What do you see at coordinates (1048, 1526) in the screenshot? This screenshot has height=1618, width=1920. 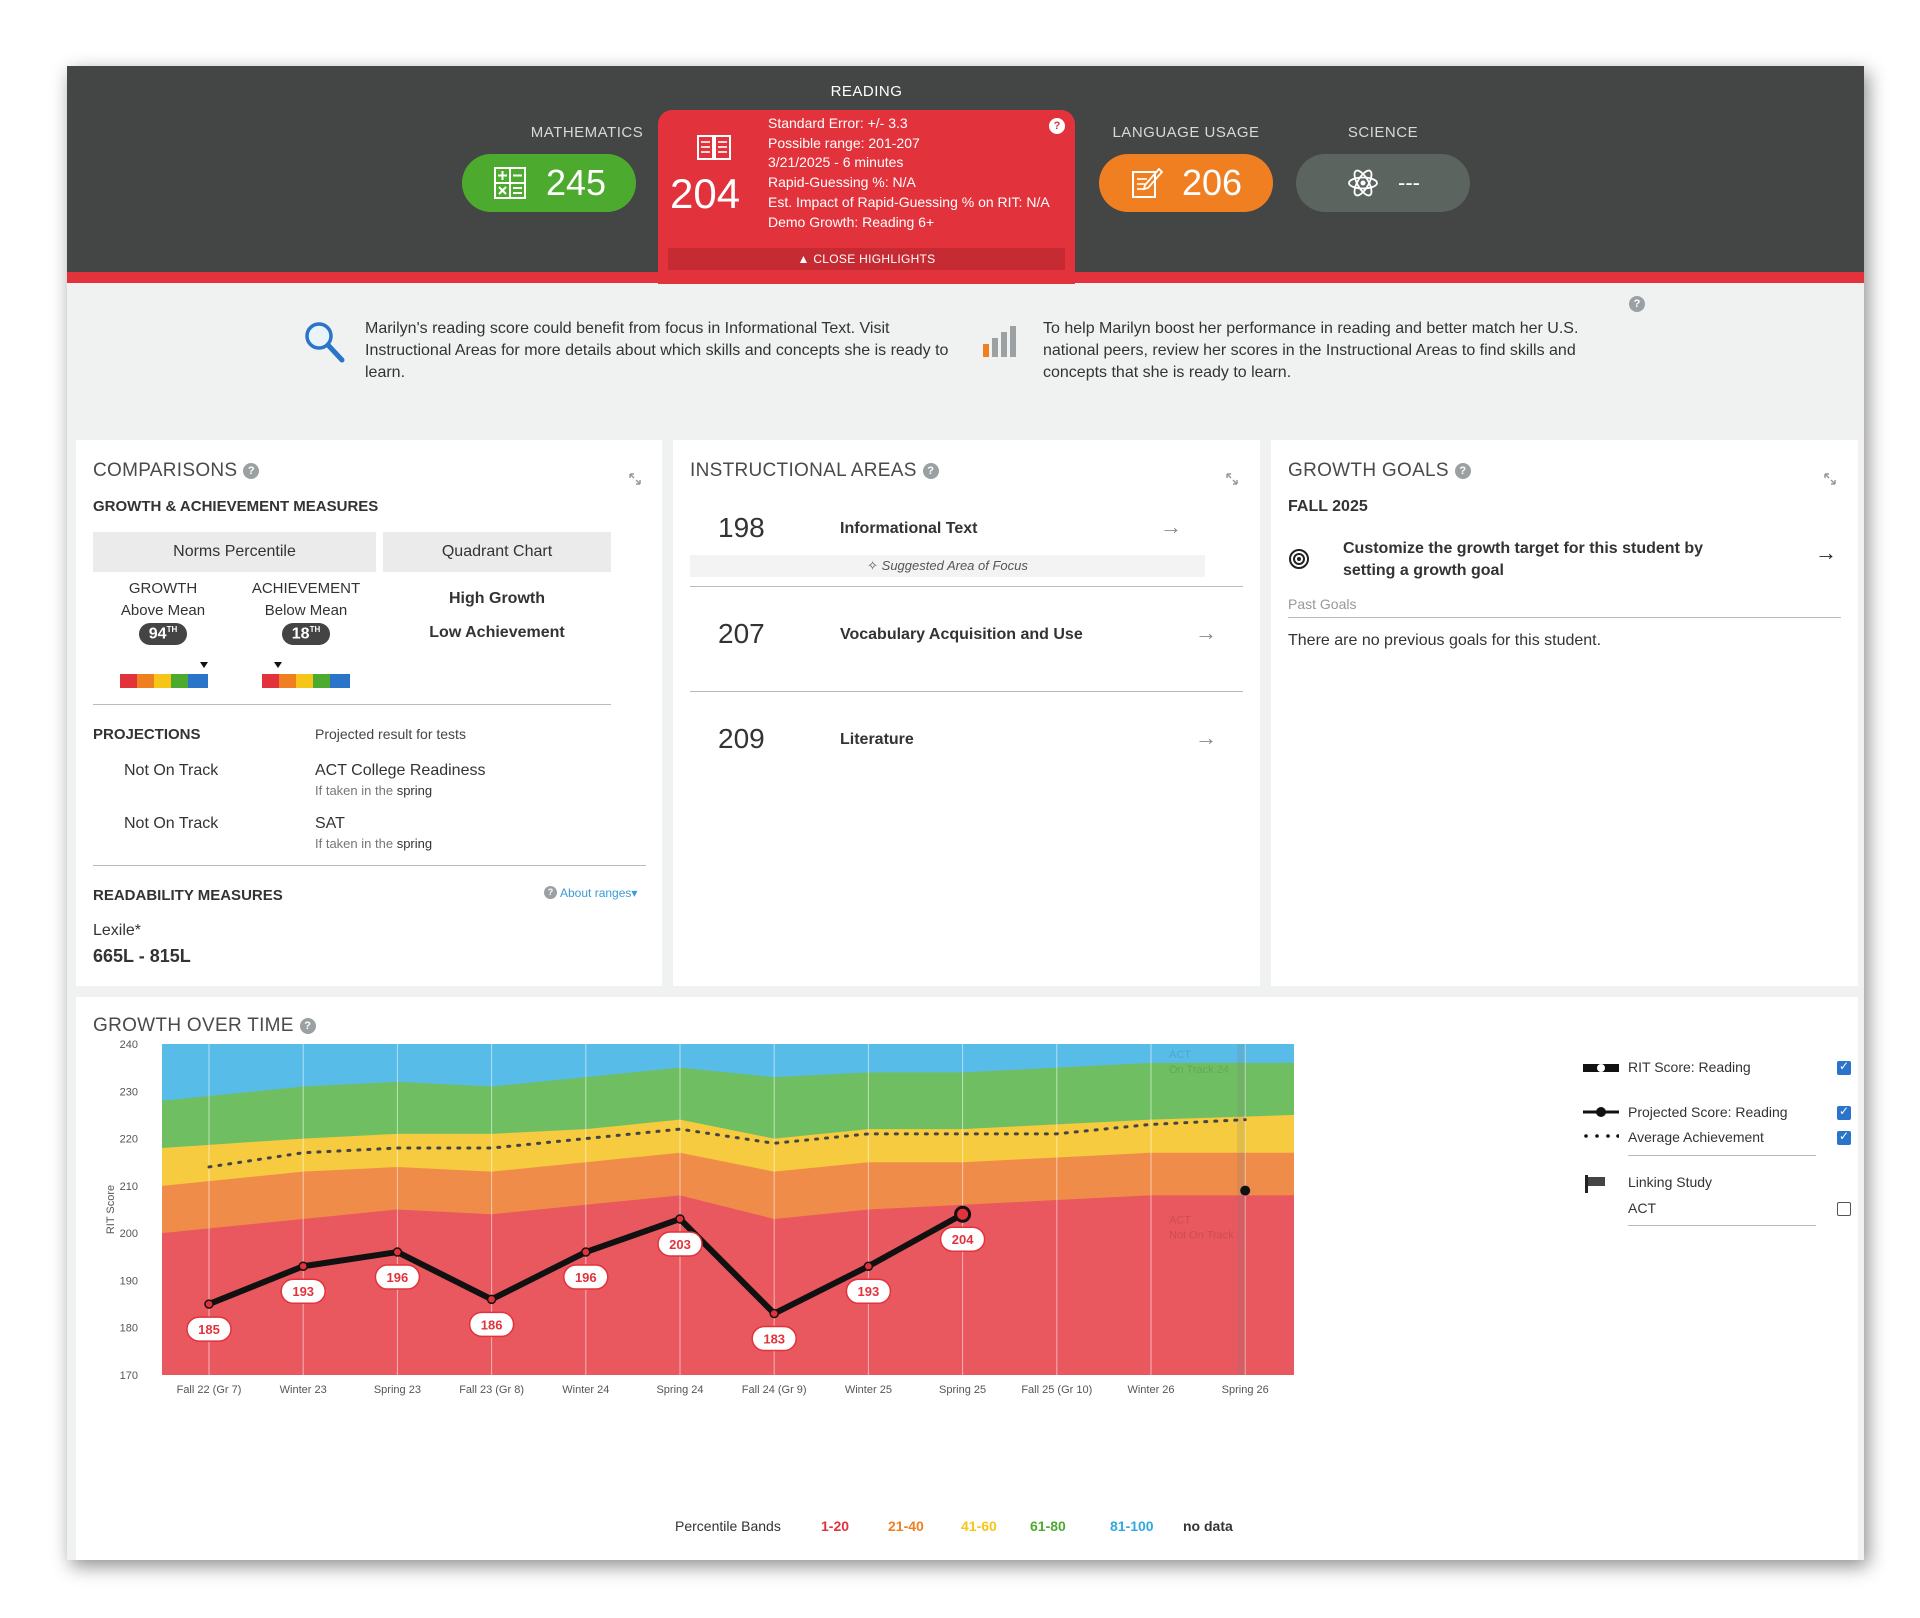 I see `band-label: 61-80` at bounding box center [1048, 1526].